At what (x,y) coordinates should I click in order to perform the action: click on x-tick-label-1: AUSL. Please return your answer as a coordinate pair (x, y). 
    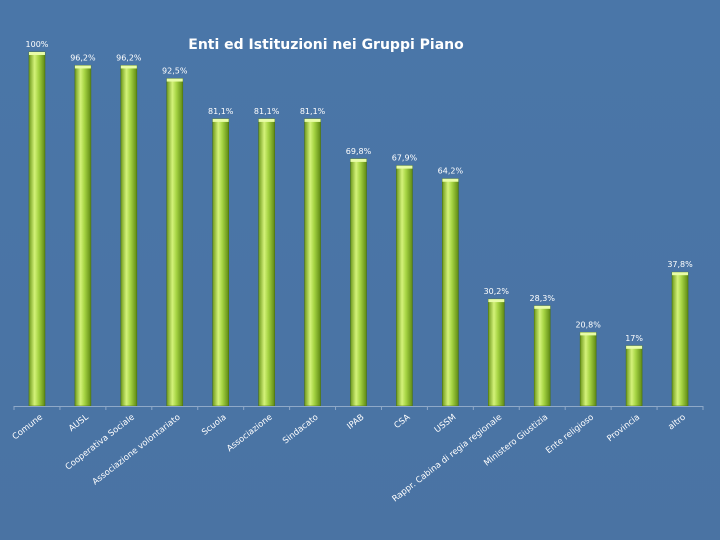
    Looking at the image, I should click on (79, 423).